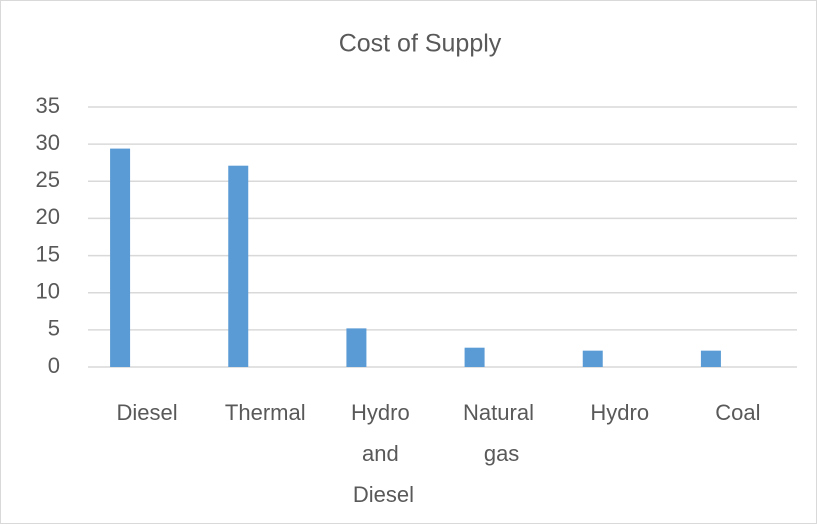  I want to click on y-tick-label: 30, so click(48, 142).